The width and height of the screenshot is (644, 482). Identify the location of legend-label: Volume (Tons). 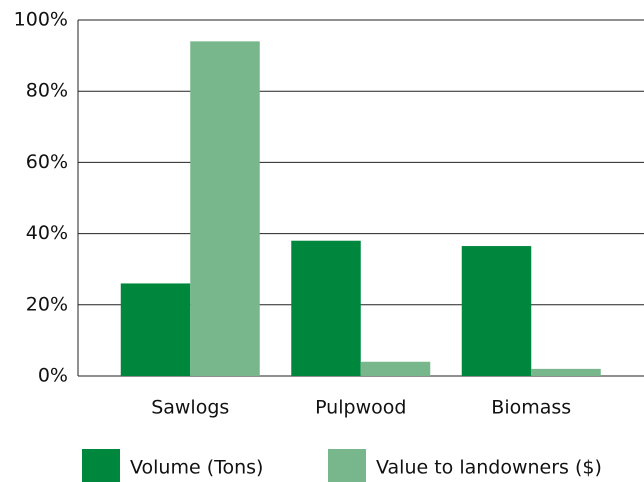
(196, 468).